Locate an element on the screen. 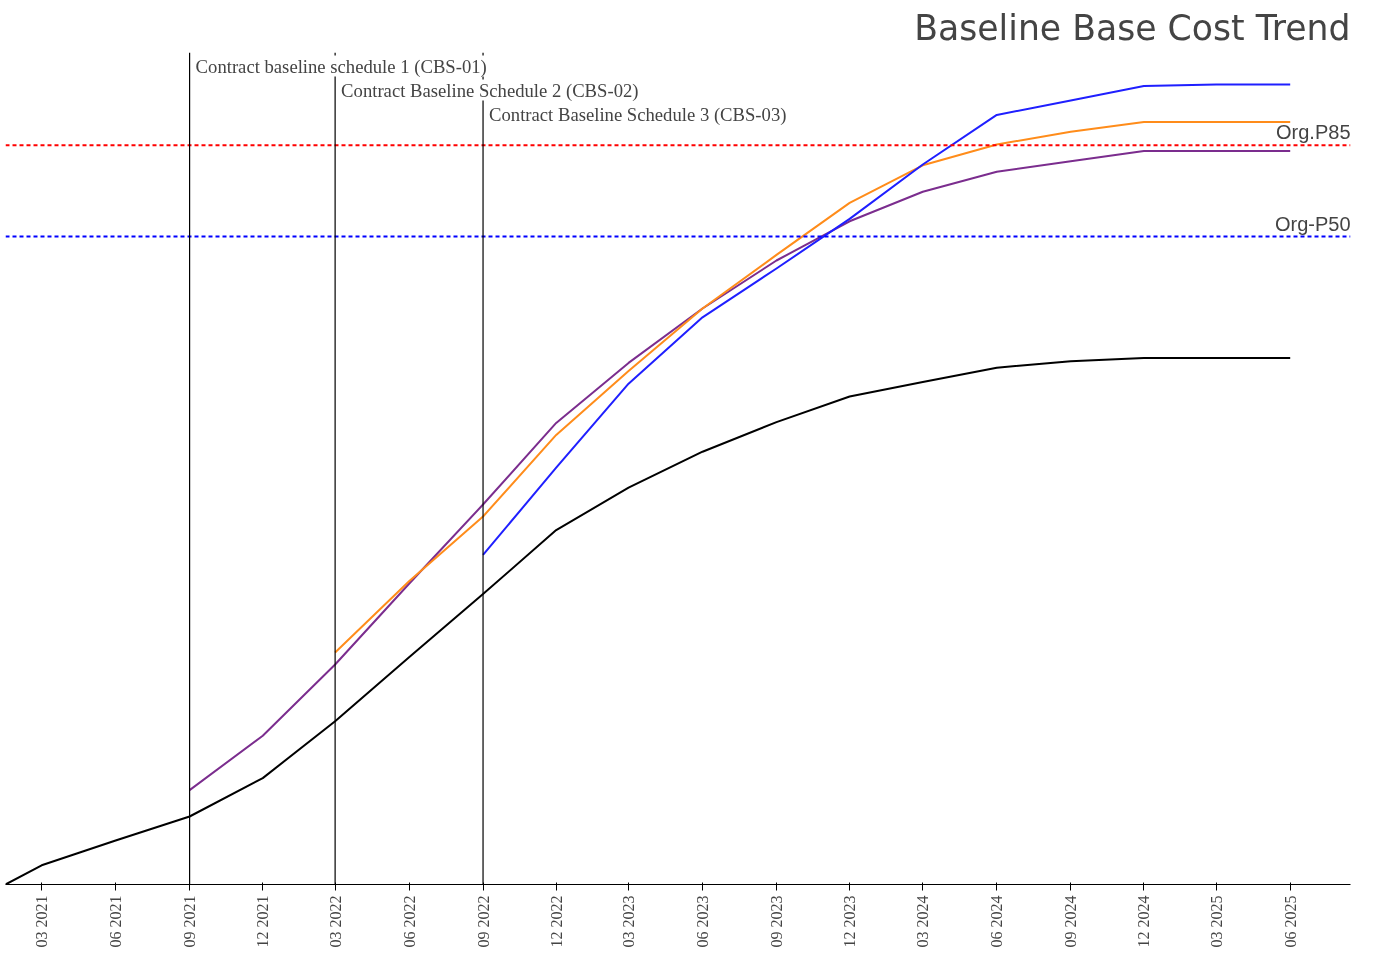 The image size is (1374, 965). x-tick-label: 12 2024 is located at coordinates (1144, 921).